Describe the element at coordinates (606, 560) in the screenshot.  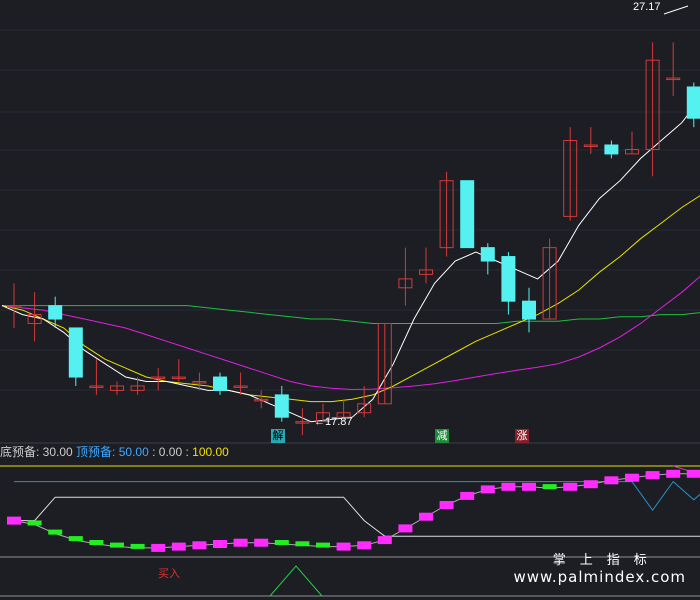
I see `watermark-chinese: 掌上指标` at that location.